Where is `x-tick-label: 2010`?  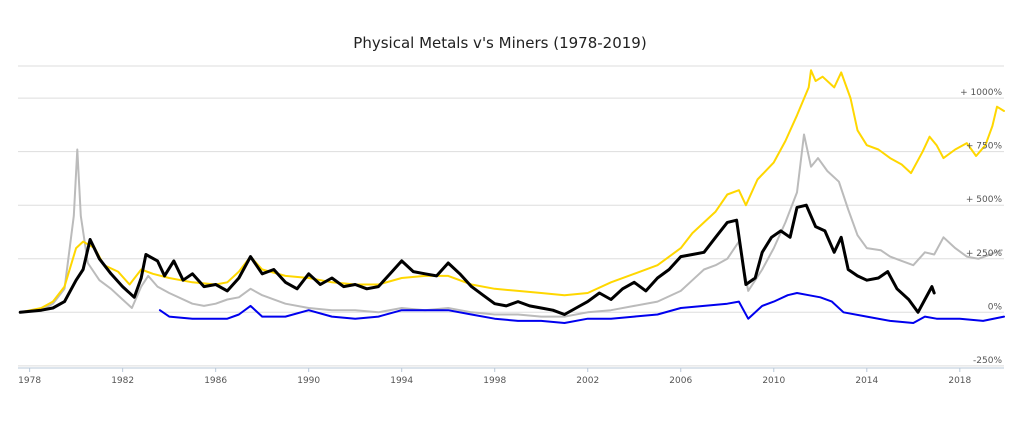
x-tick-label: 2010 is located at coordinates (773, 381).